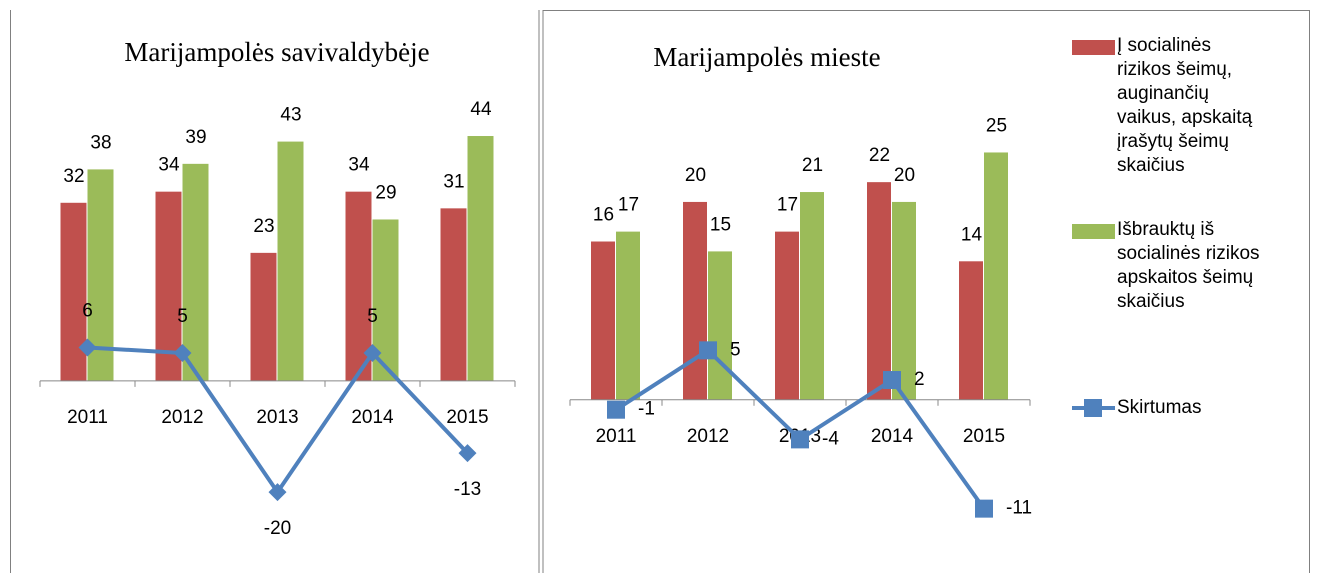 The width and height of the screenshot is (1317, 573). I want to click on x-tick-label: 2013, so click(277, 417).